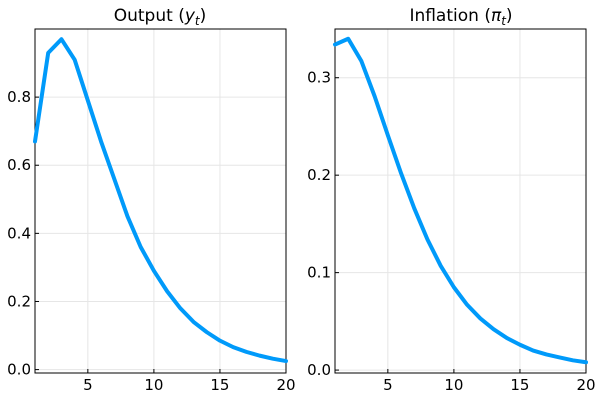 Image resolution: width=600 pixels, height=400 pixels. What do you see at coordinates (88, 385) in the screenshot?
I see `output-xtick-label-5: 5` at bounding box center [88, 385].